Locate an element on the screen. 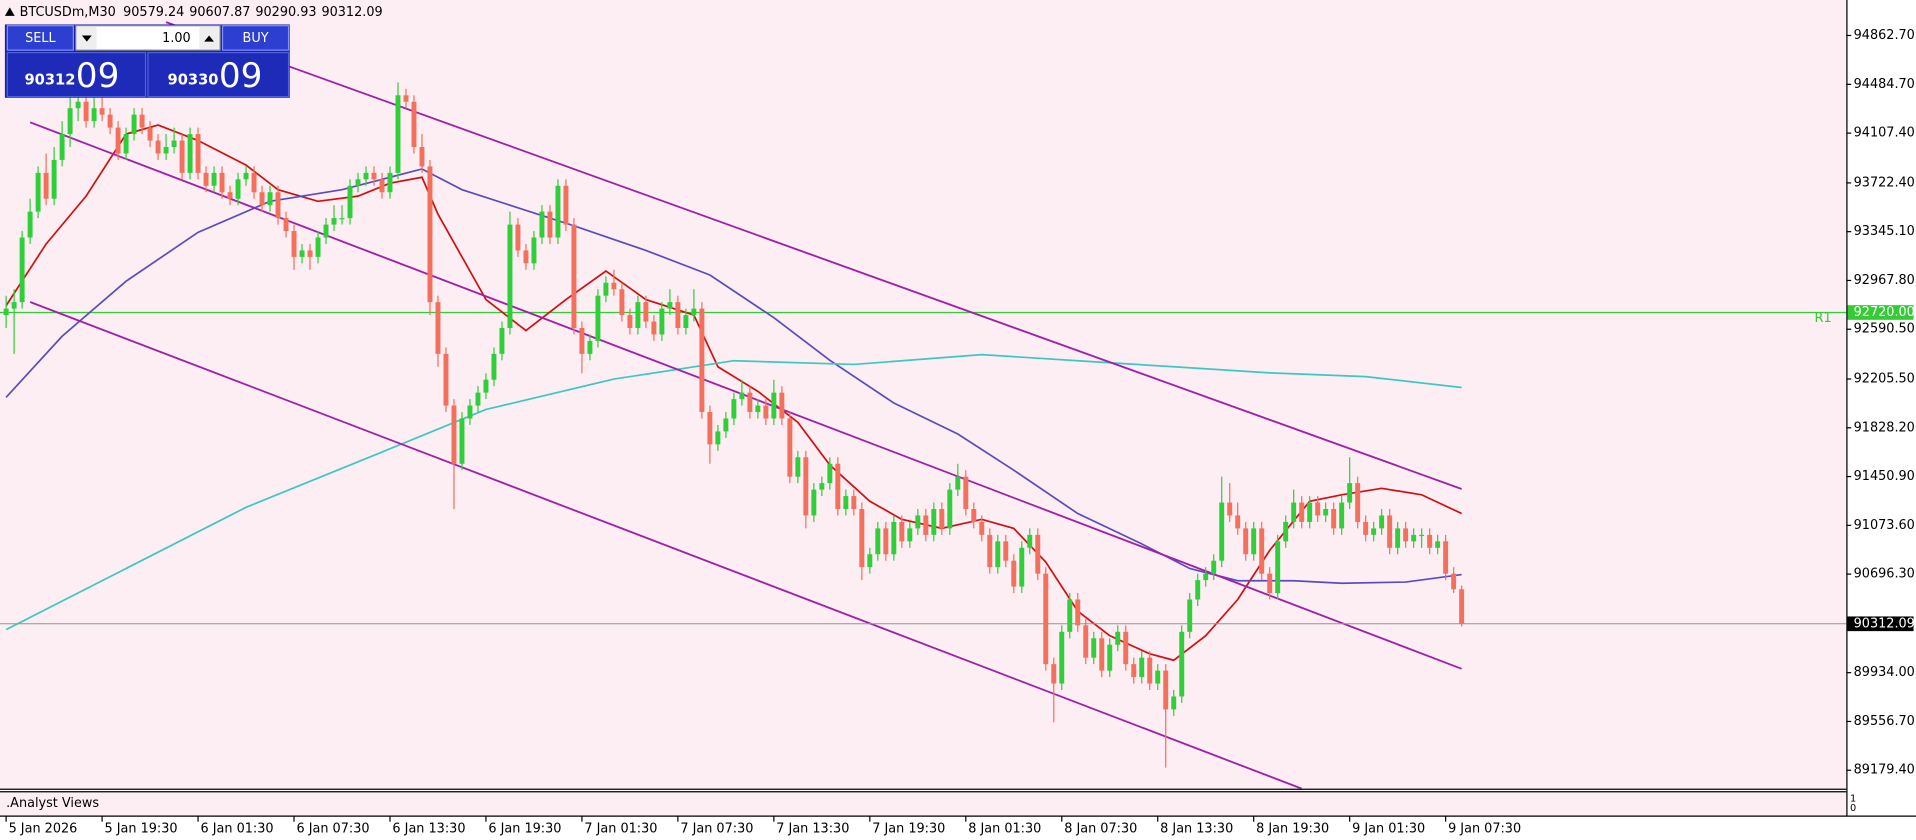 The height and width of the screenshot is (840, 1916). x-tick-label: 8 Jan 19:30 is located at coordinates (1292, 828).